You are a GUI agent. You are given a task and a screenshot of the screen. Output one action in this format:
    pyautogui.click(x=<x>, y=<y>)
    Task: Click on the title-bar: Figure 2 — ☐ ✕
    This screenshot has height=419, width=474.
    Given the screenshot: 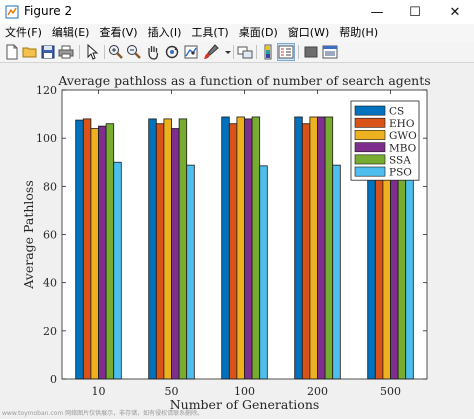 What is the action you would take?
    pyautogui.click(x=237, y=12)
    